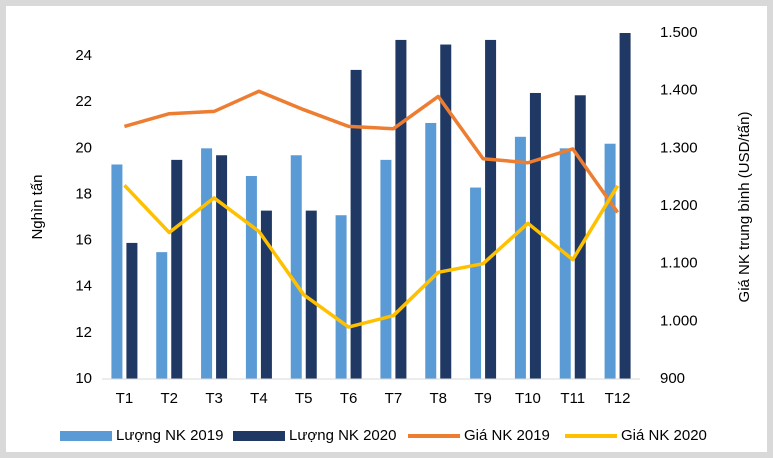 The height and width of the screenshot is (458, 773). I want to click on x-tick-label: T3, so click(214, 398).